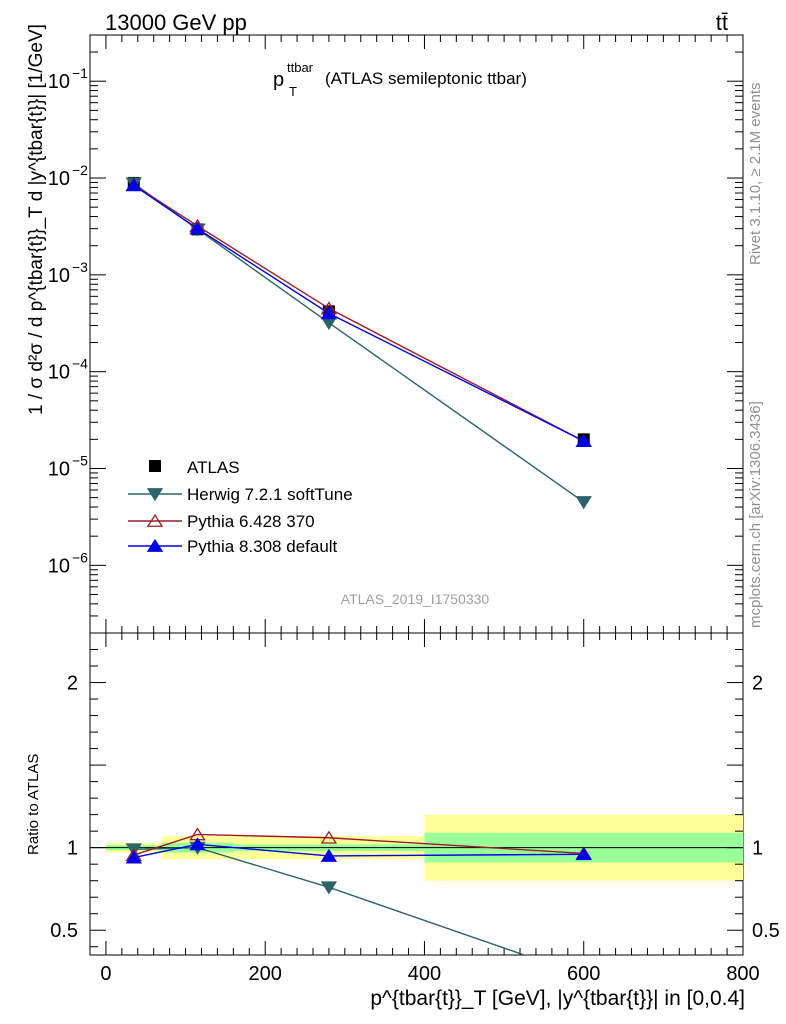 The image size is (786, 1024). I want to click on legend-label: Pythia 6.428 370, so click(251, 521).